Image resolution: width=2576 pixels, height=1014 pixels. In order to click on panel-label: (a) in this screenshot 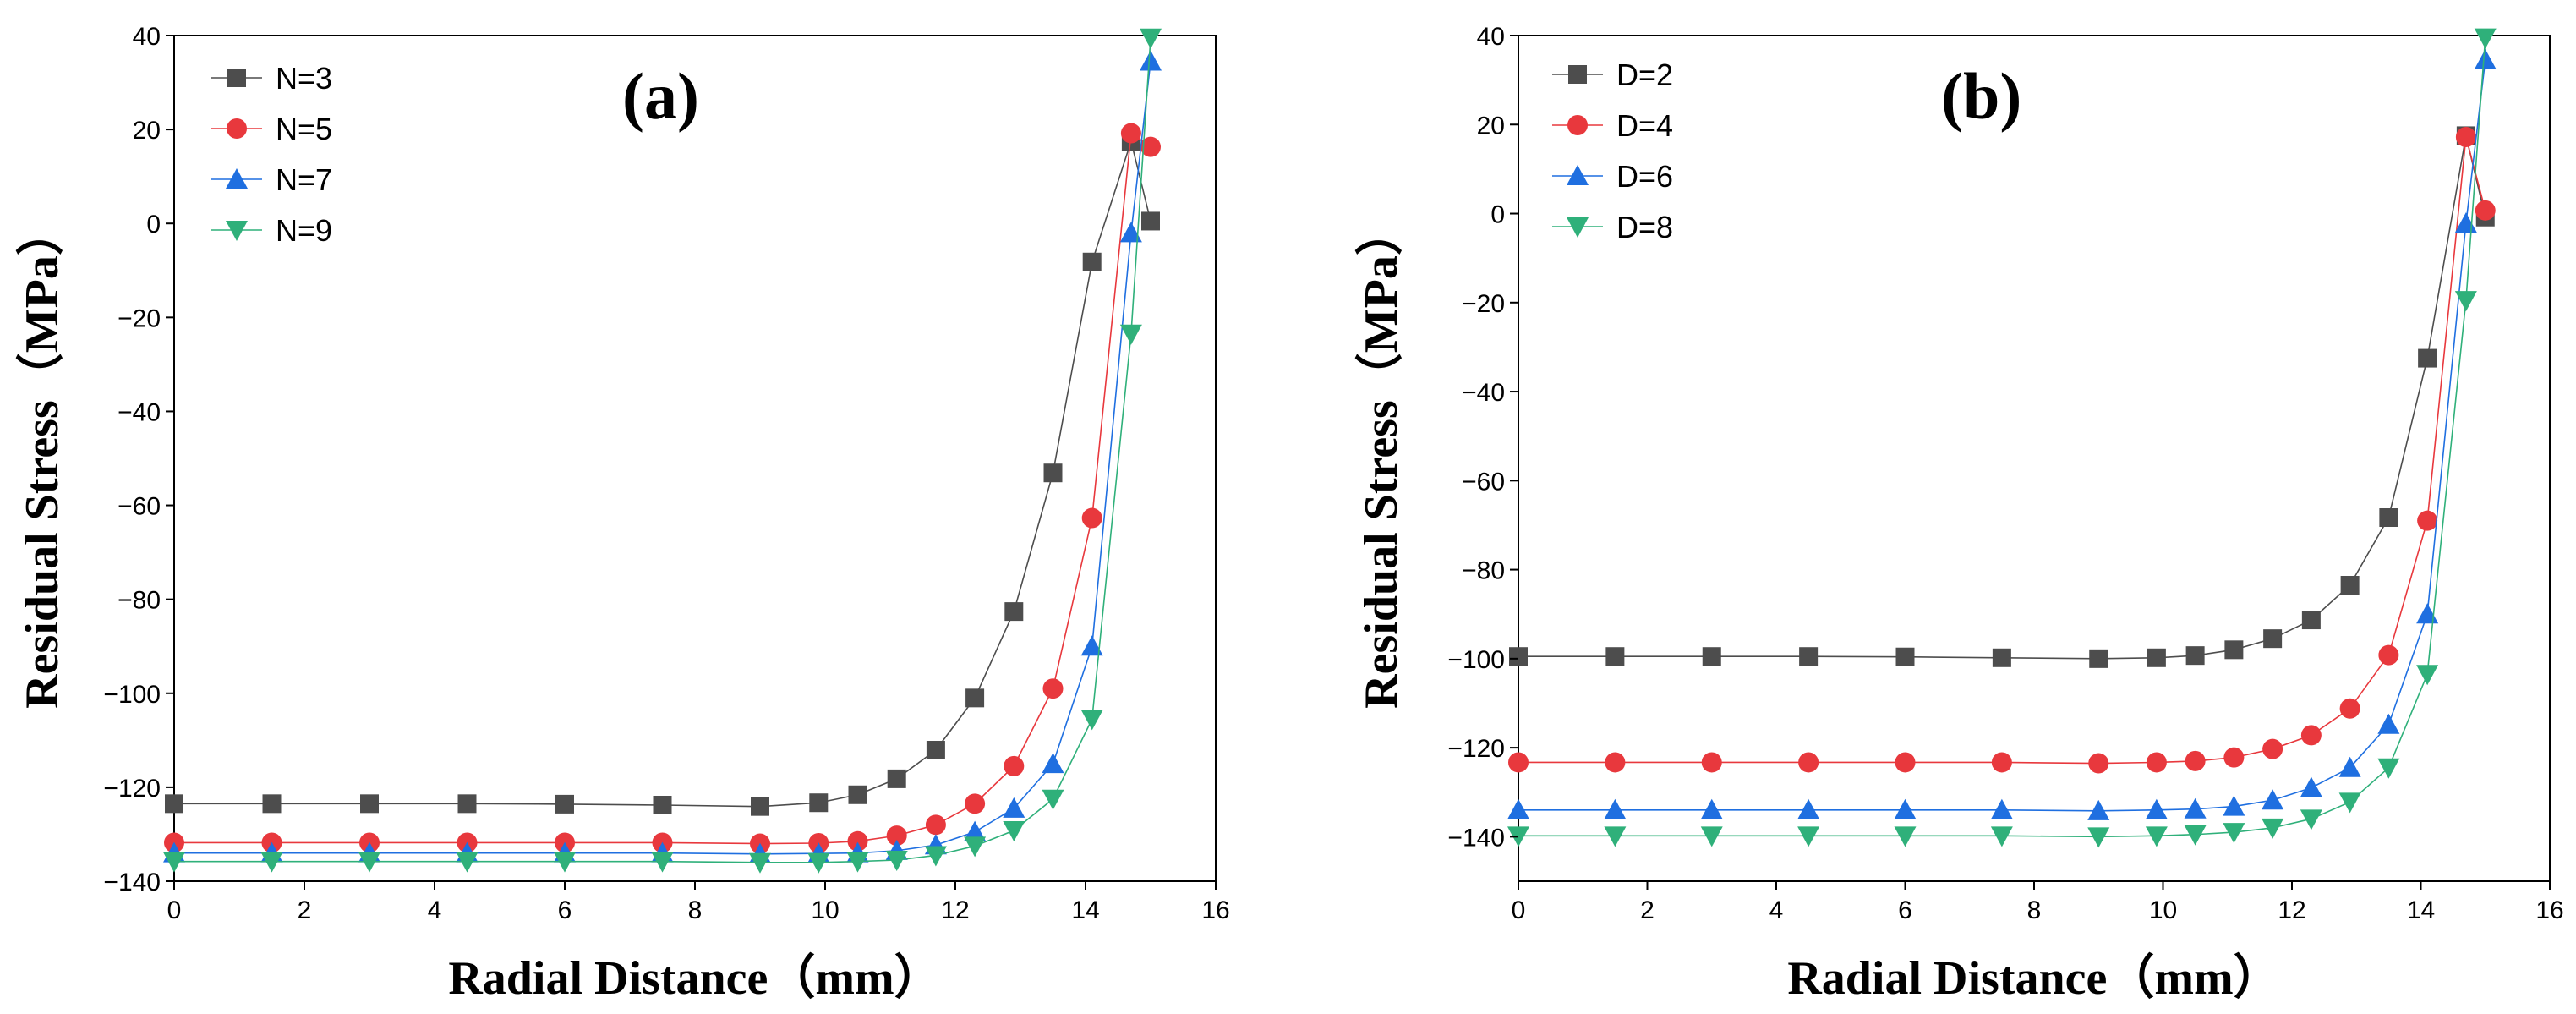, I will do `click(660, 96)`.